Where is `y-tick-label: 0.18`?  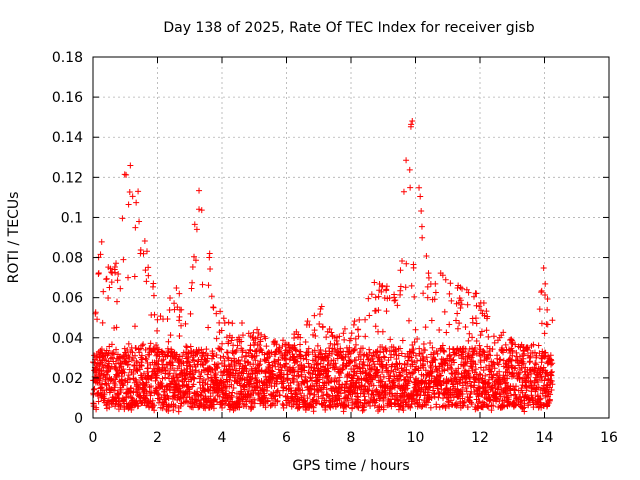
y-tick-label: 0.18 is located at coordinates (67, 58).